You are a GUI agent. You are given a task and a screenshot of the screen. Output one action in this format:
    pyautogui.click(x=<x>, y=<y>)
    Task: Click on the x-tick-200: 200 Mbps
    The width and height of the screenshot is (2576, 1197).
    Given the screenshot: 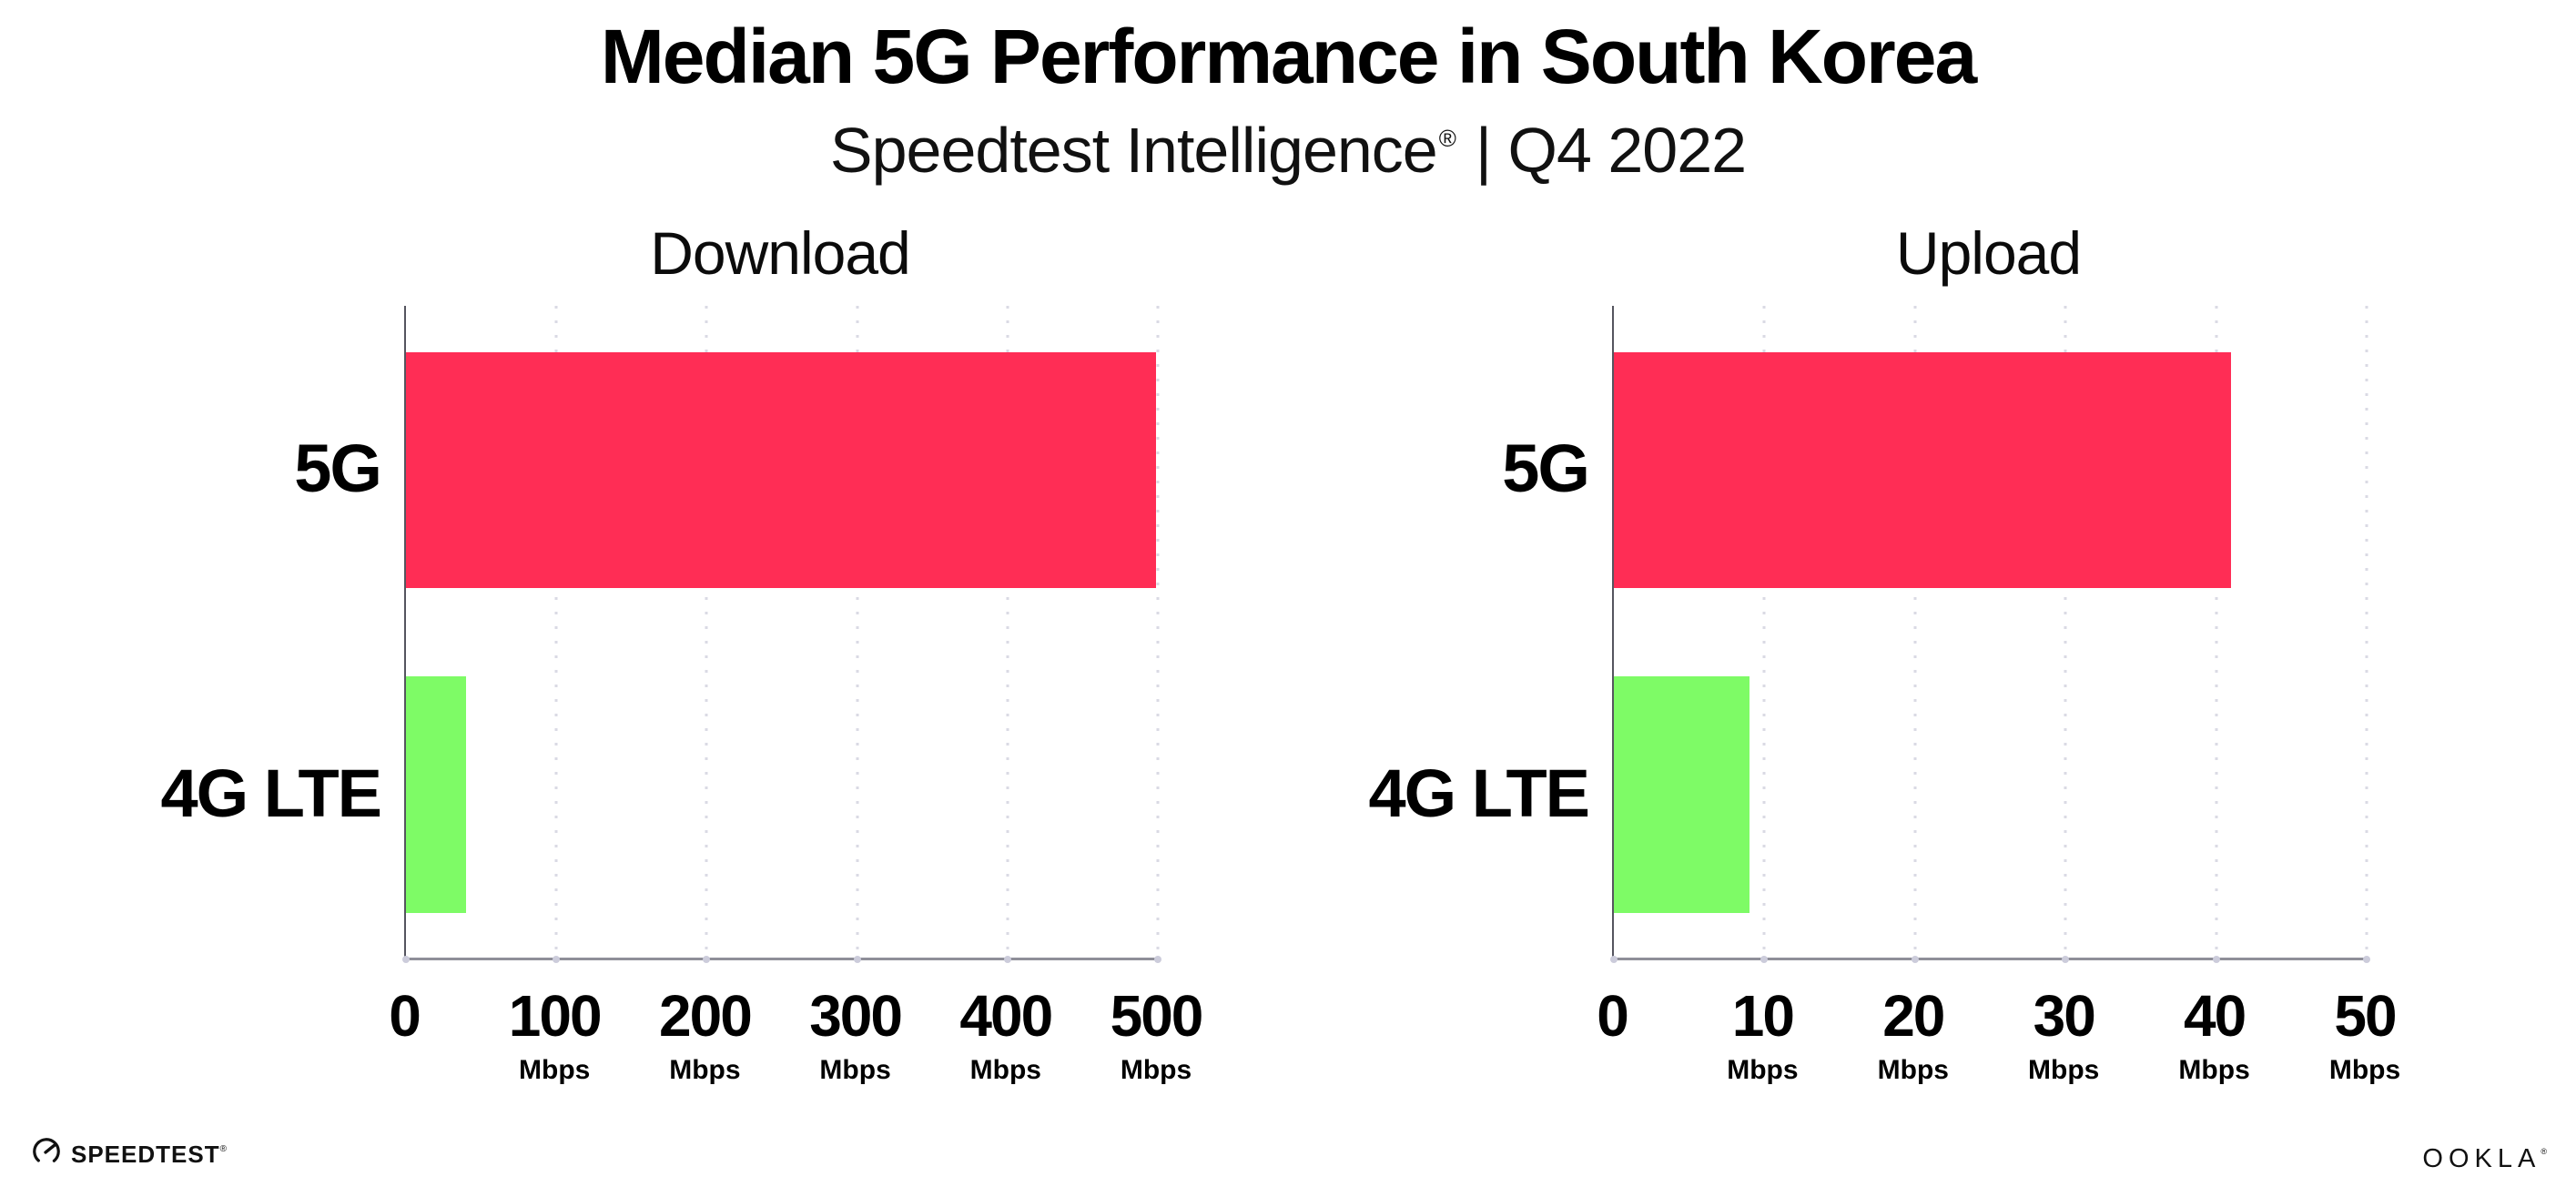 What is the action you would take?
    pyautogui.click(x=704, y=1036)
    